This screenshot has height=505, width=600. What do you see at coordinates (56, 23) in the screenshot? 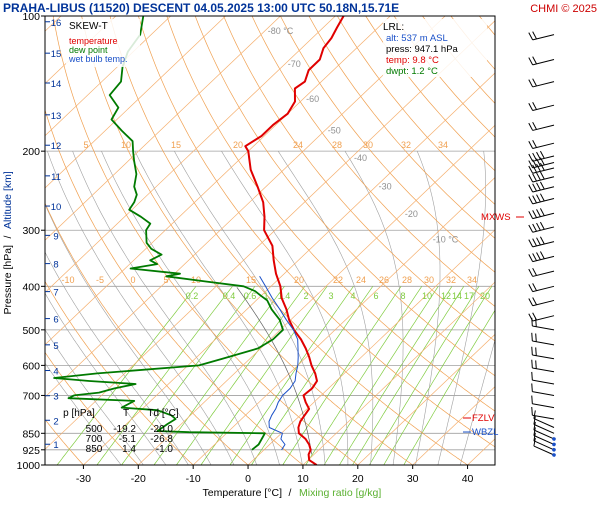
I see `altitude-tick-label: 16` at bounding box center [56, 23].